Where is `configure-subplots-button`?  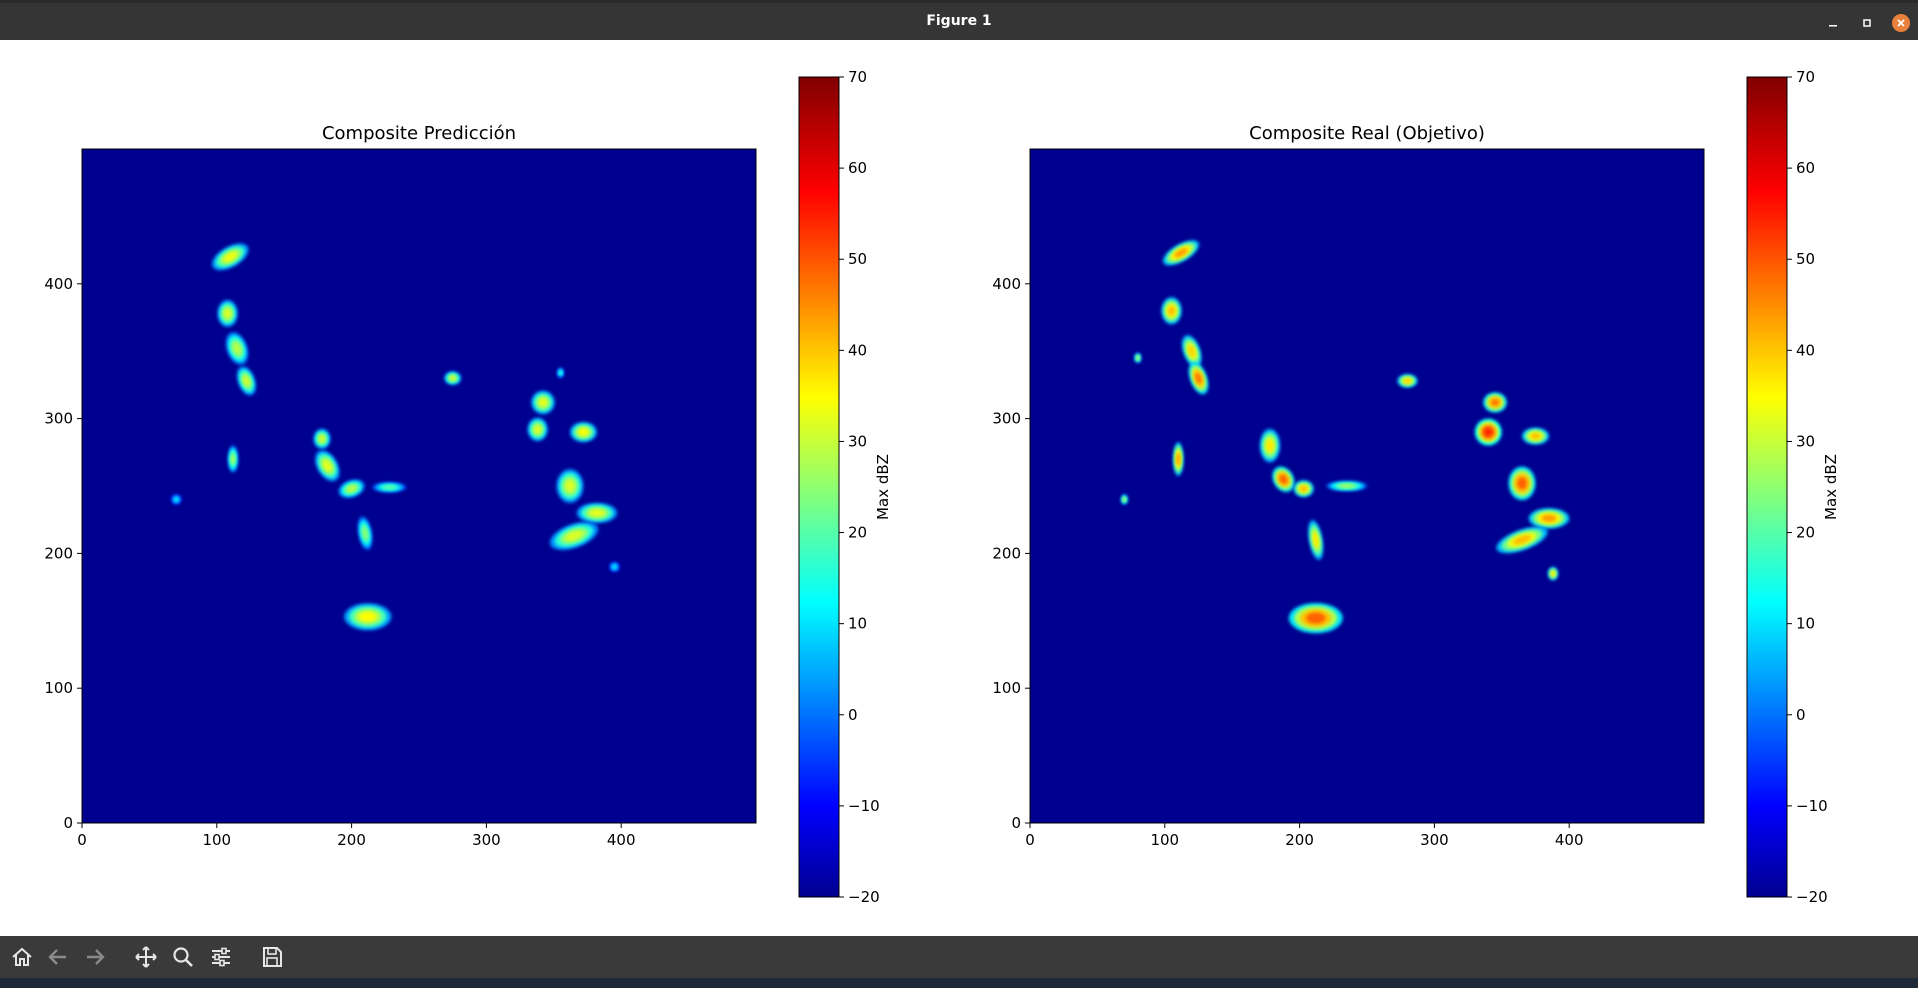
configure-subplots-button is located at coordinates (221, 957).